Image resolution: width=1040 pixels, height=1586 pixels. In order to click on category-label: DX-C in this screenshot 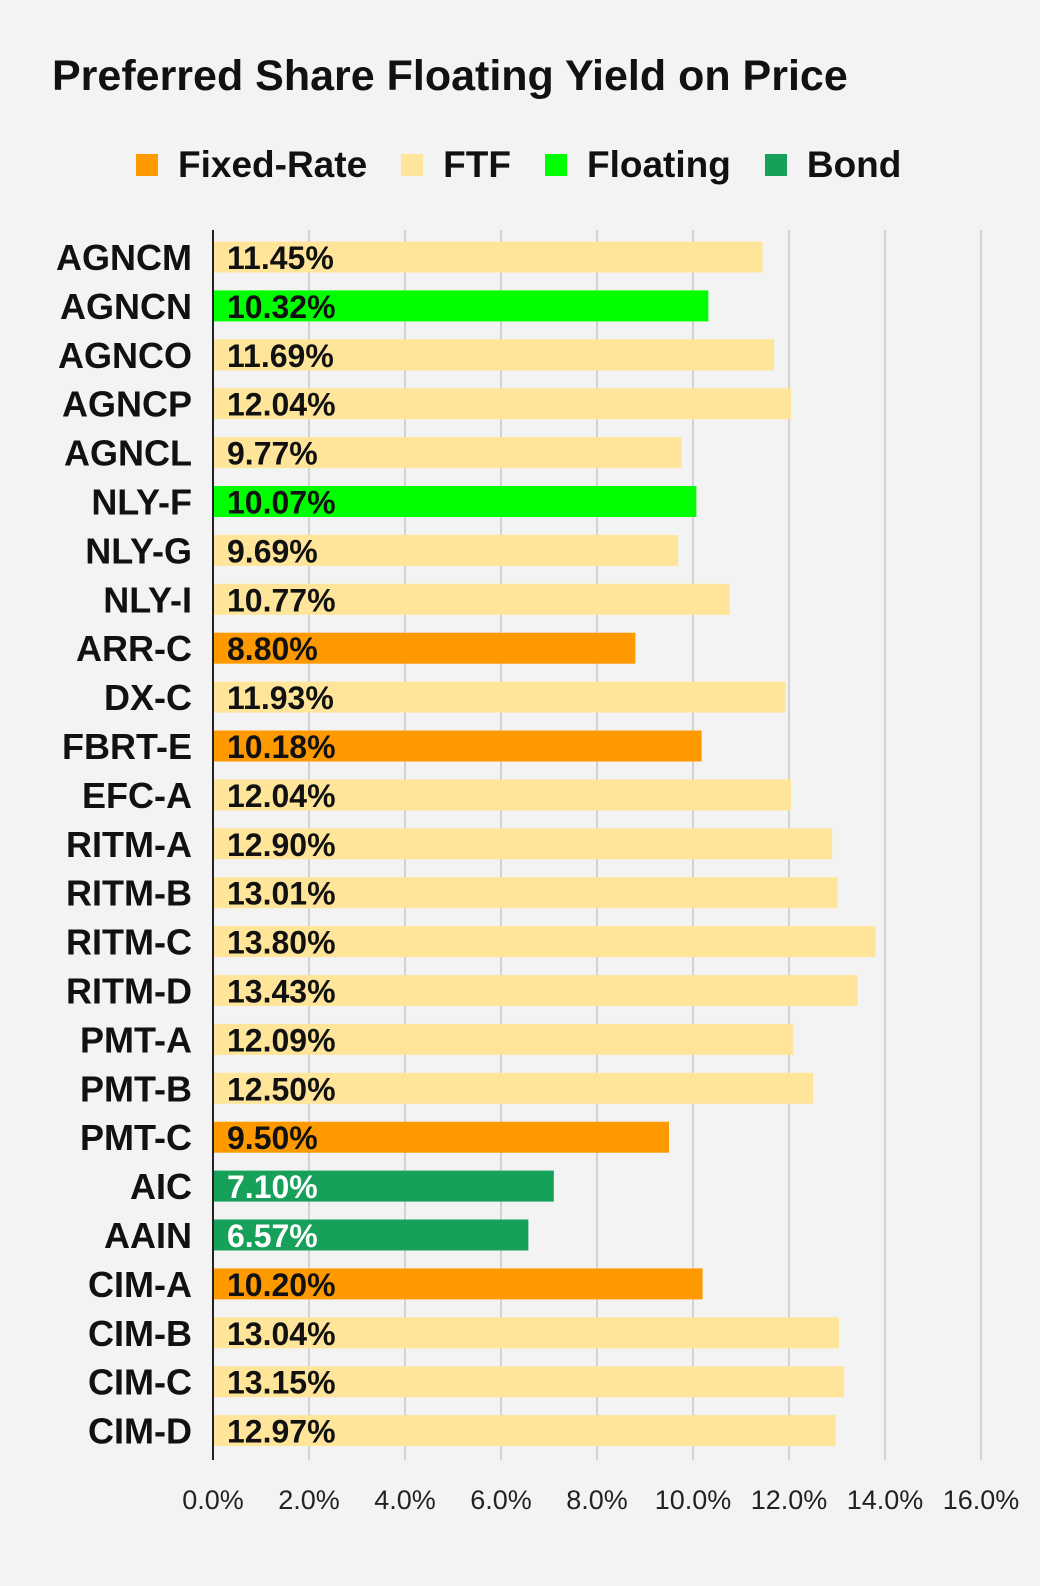, I will do `click(148, 697)`.